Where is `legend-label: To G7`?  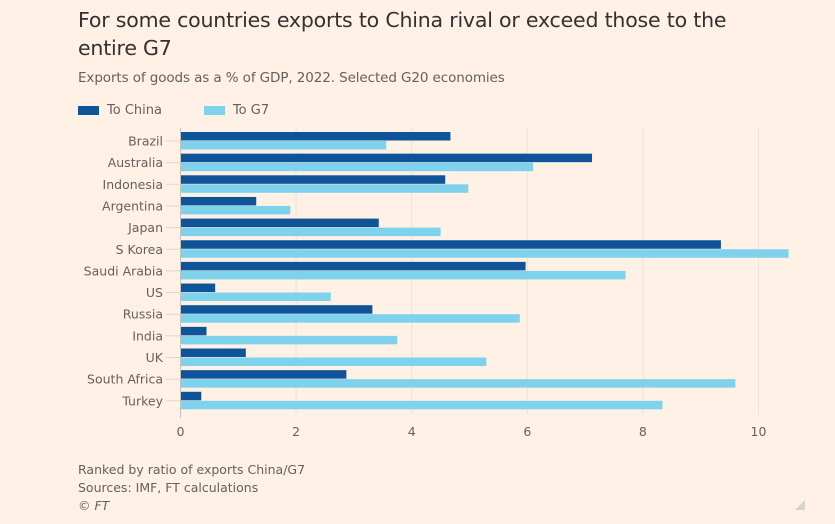
legend-label: To G7 is located at coordinates (251, 110).